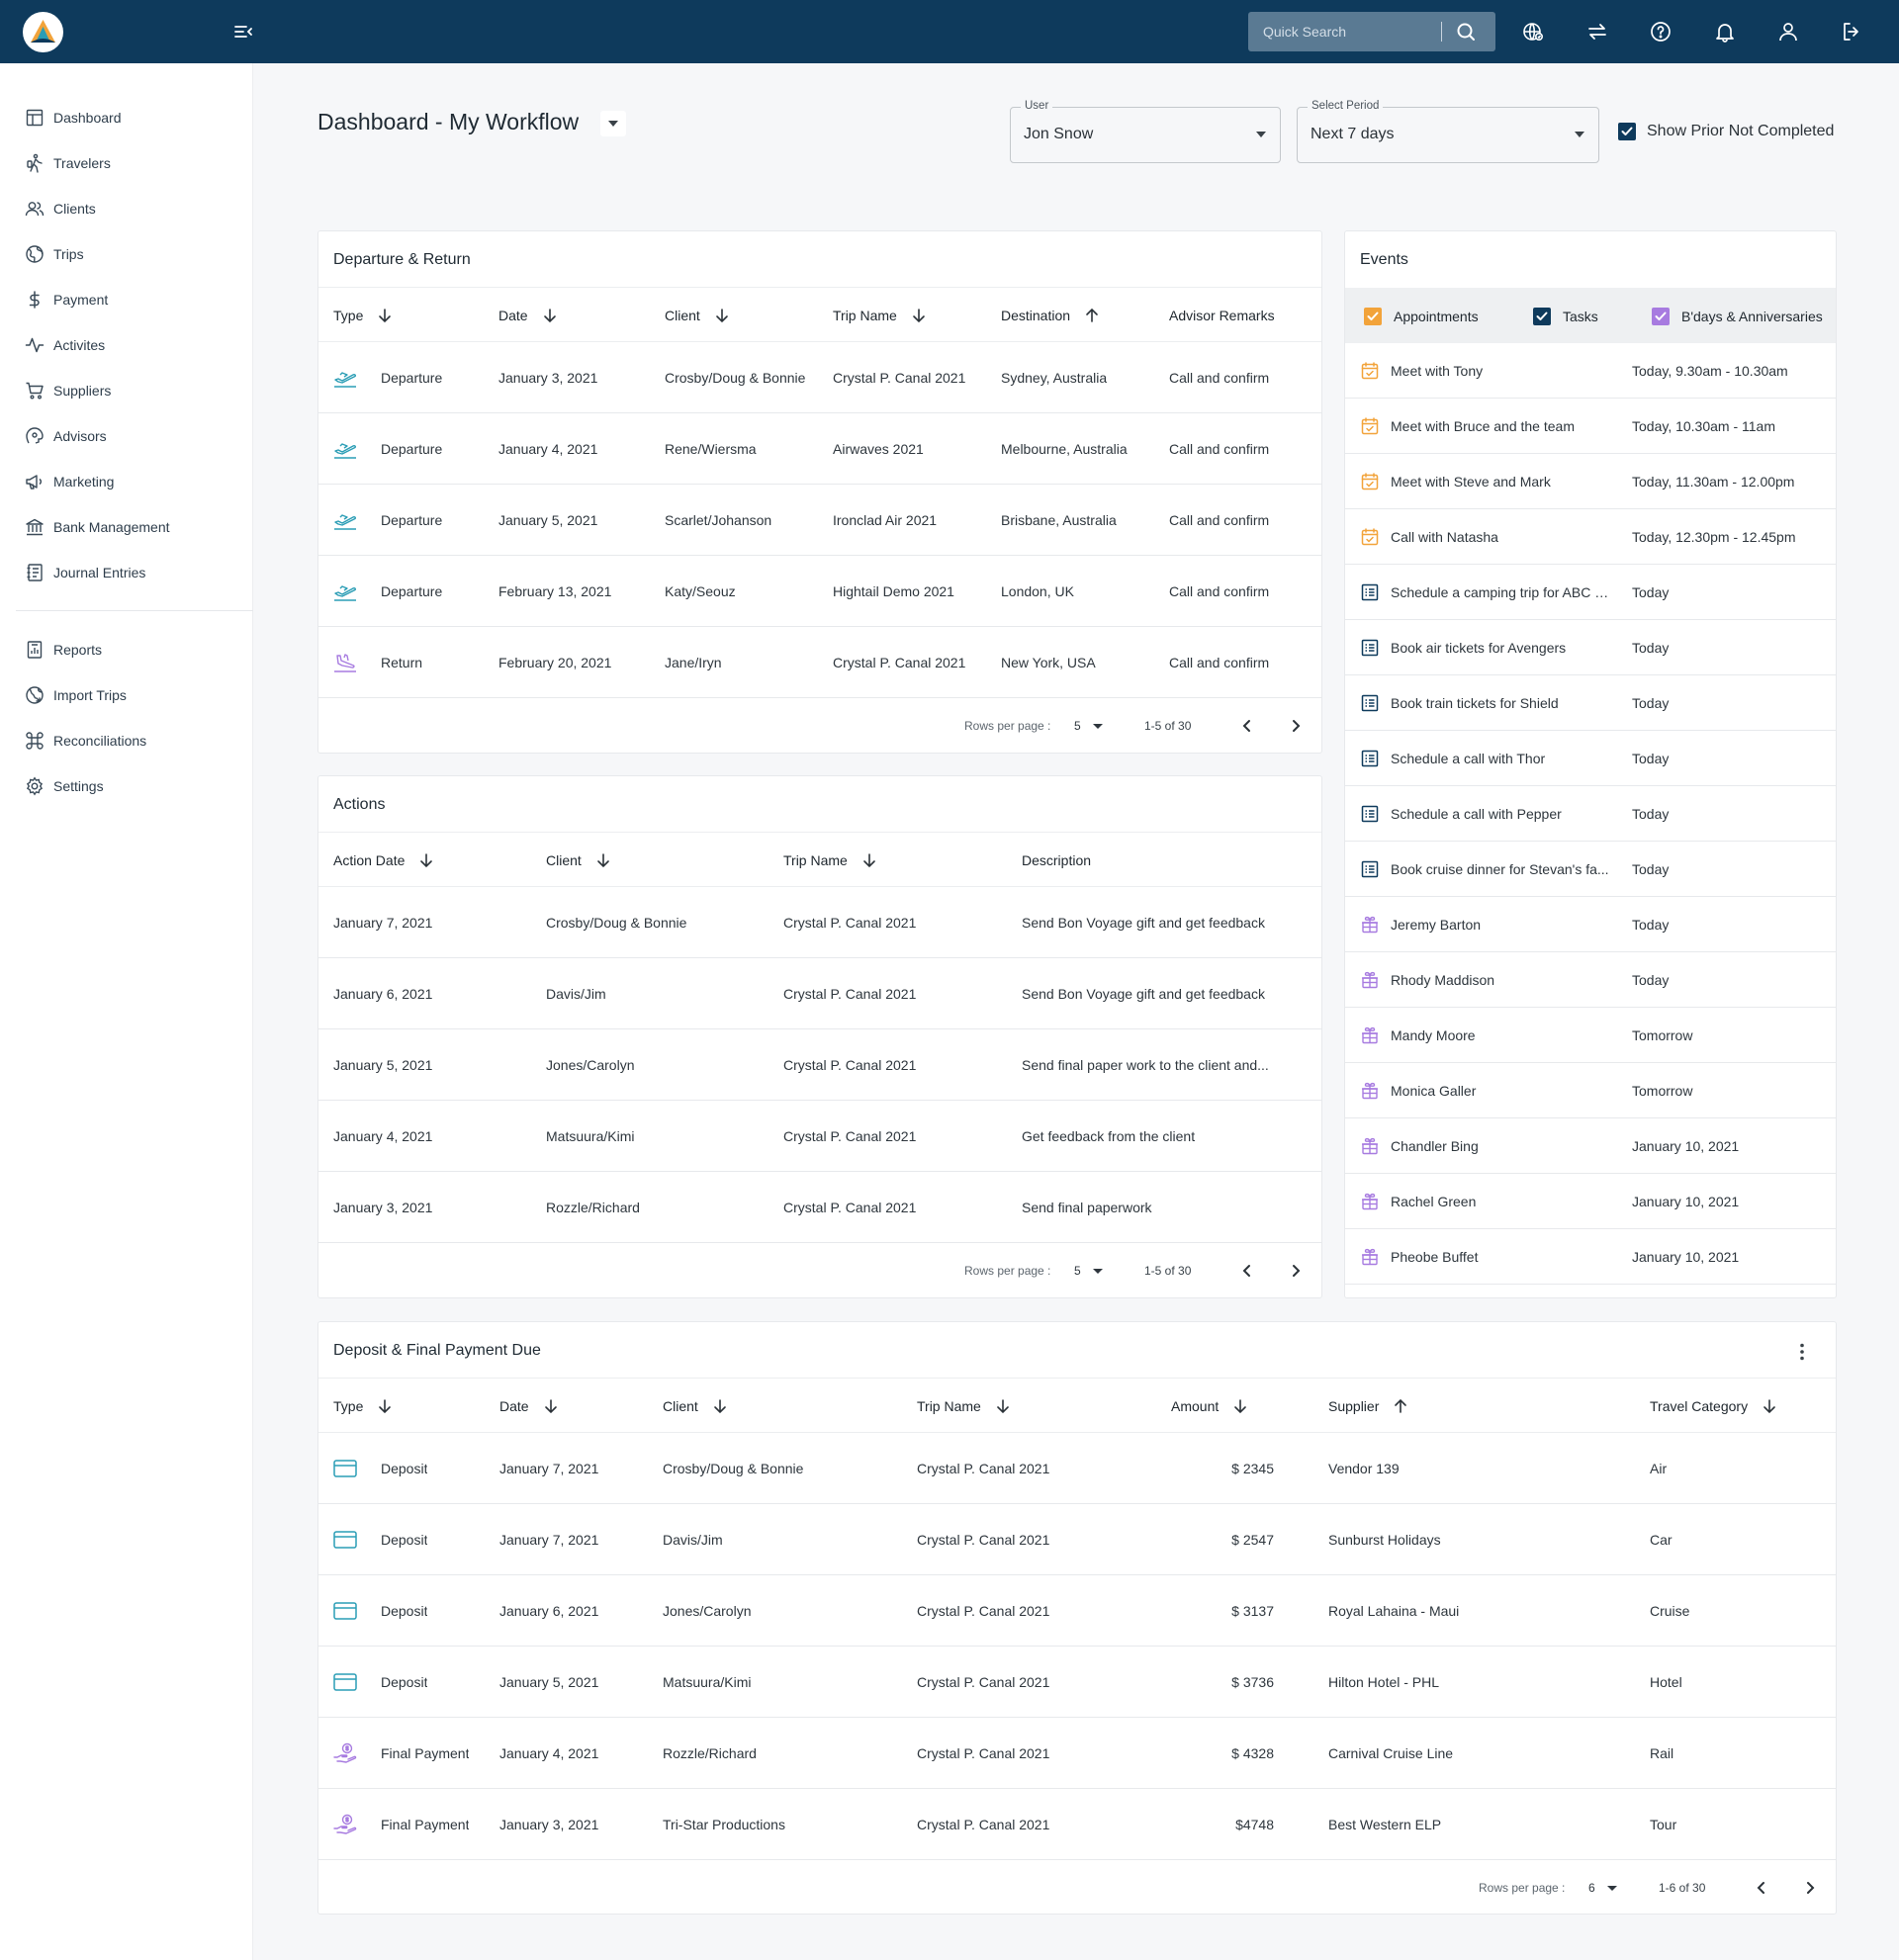 This screenshot has height=1960, width=1899. Describe the element at coordinates (613, 124) in the screenshot. I see `title-dropdown-button` at that location.